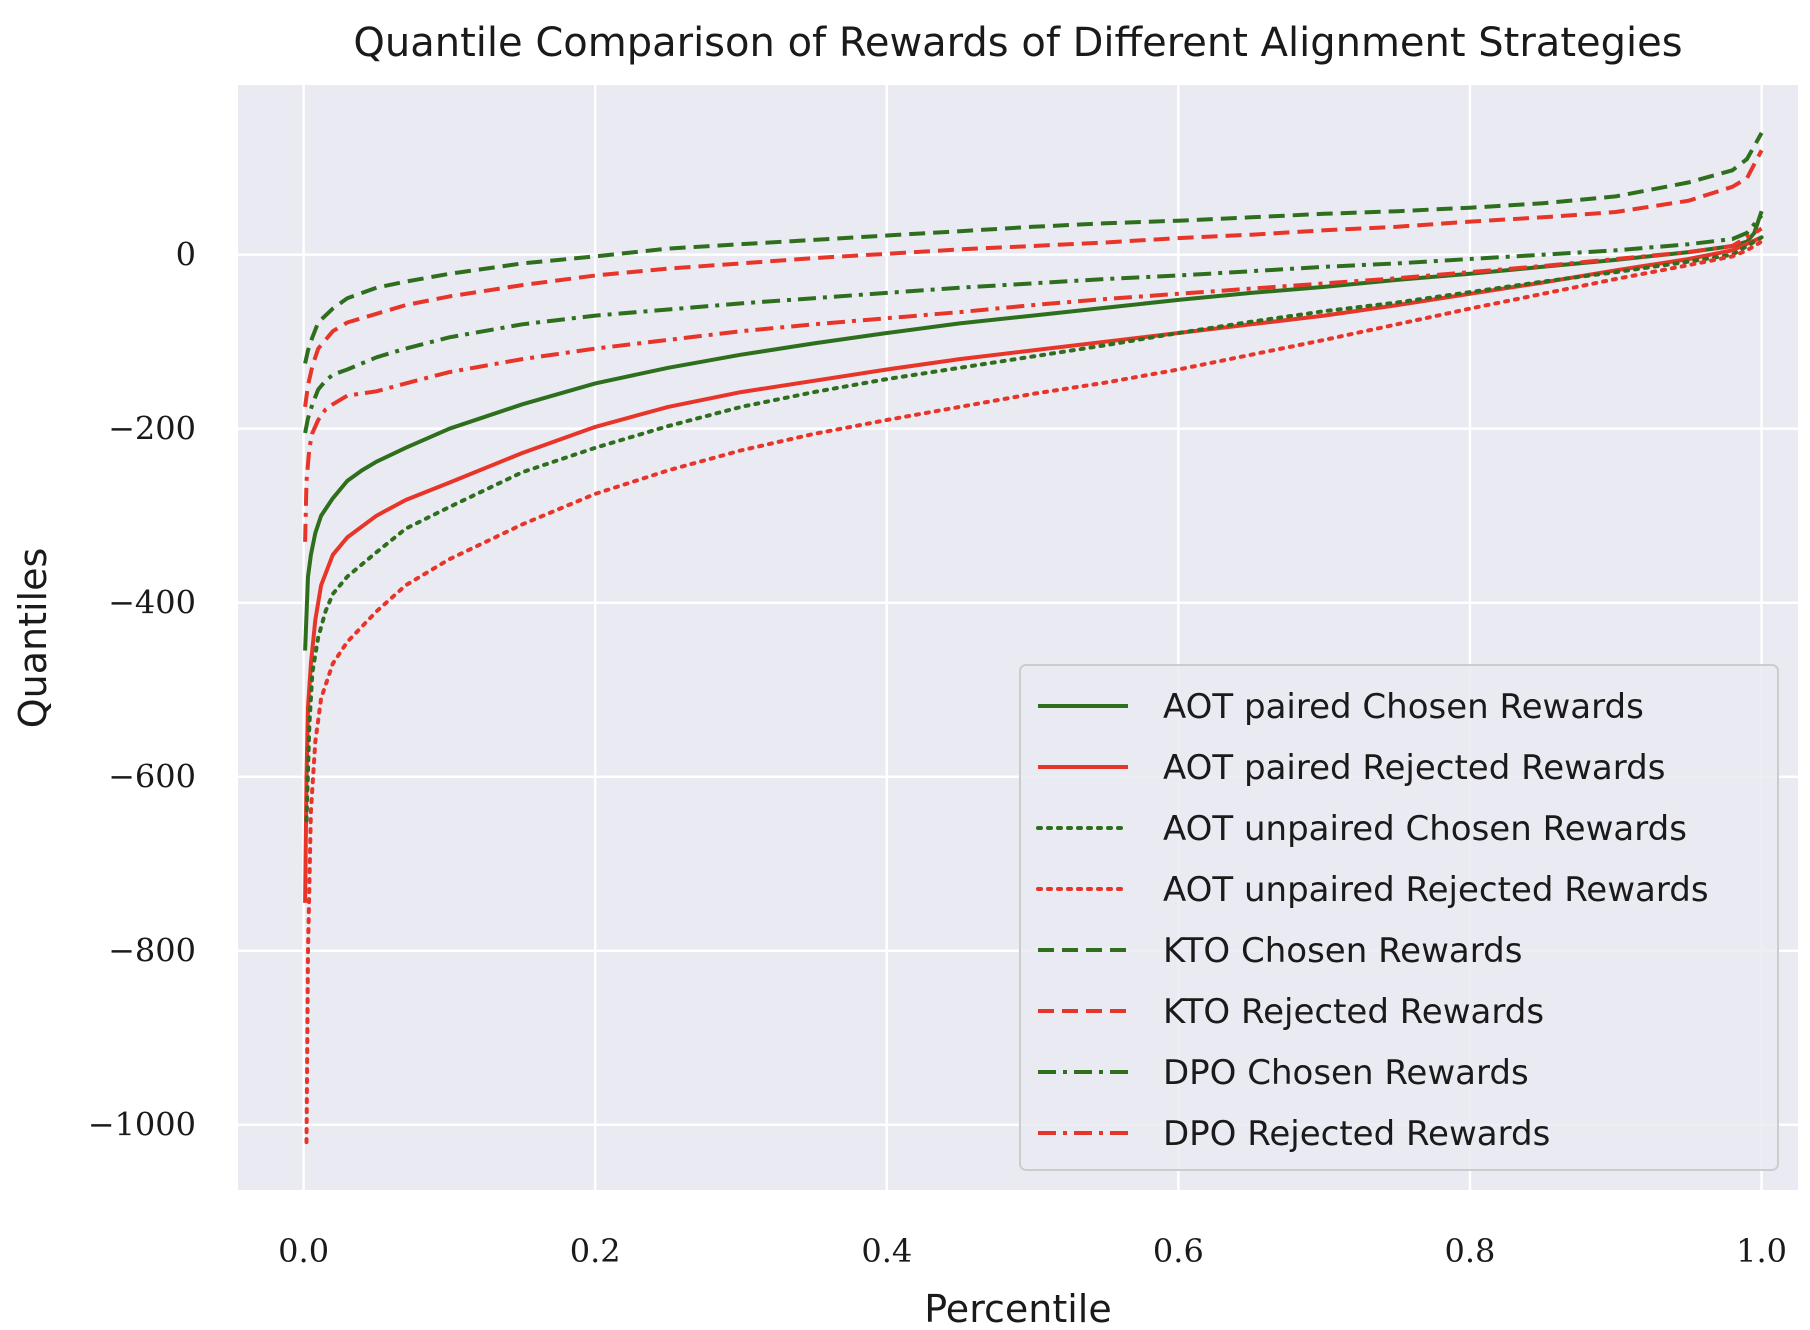 This screenshot has width=1810, height=1330. I want to click on x-tick-label: 0.8, so click(1470, 1251).